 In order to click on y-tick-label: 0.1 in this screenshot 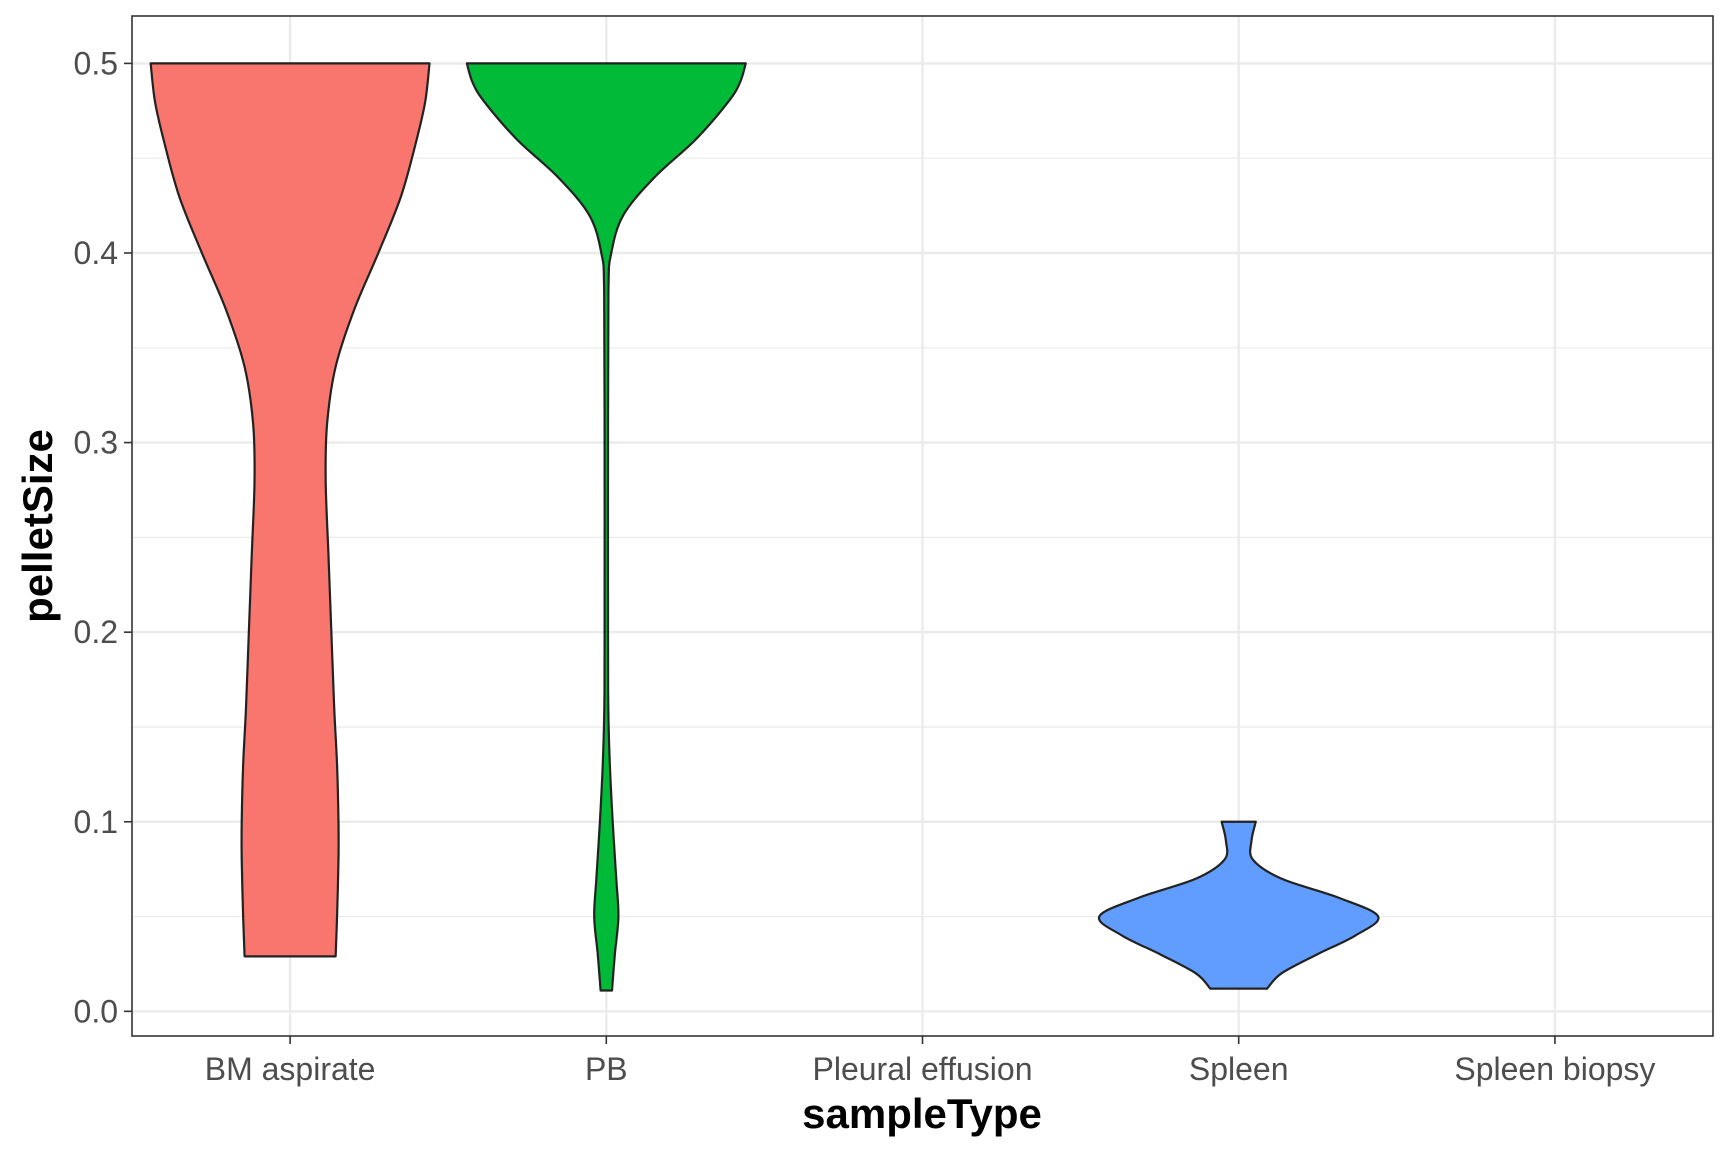, I will do `click(96, 822)`.